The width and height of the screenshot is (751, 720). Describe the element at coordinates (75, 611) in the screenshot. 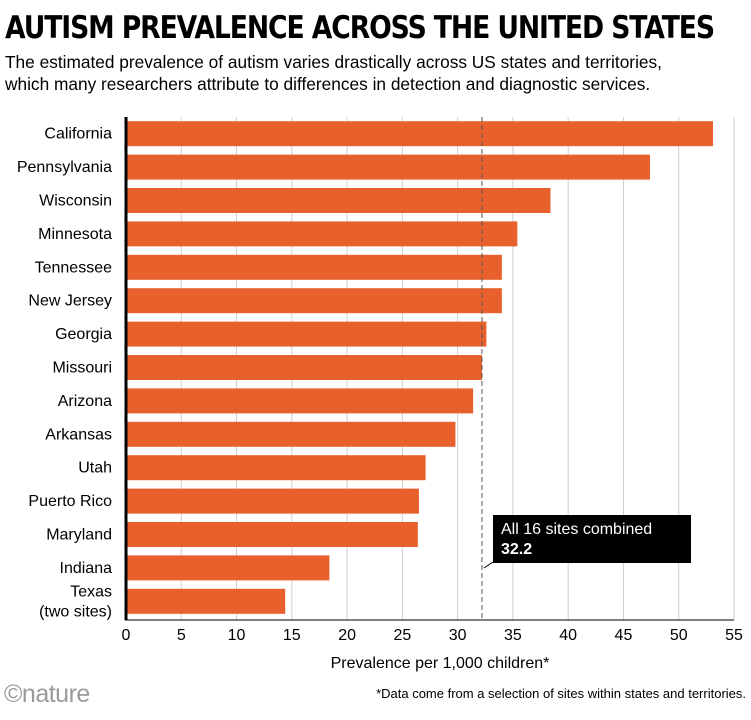

I see `category-label-line: (two sites)` at that location.